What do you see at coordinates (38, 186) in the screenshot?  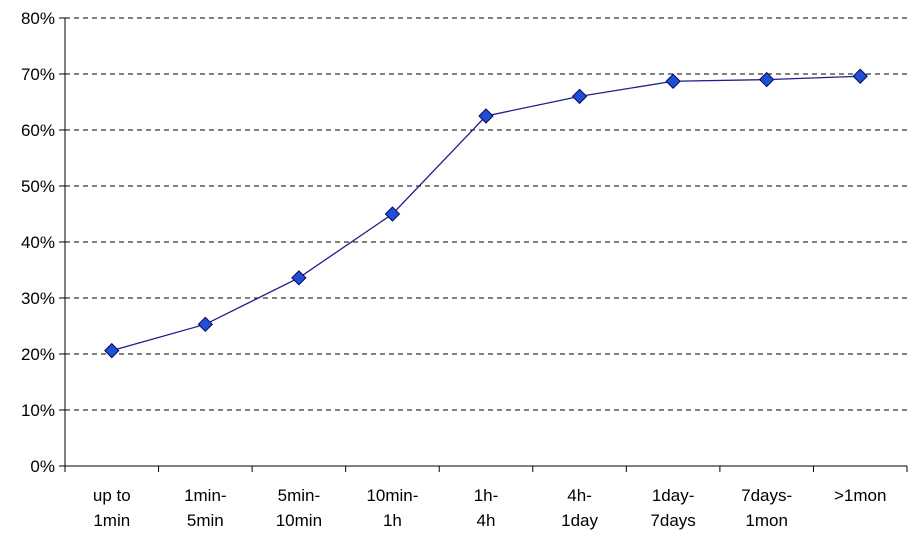 I see `y-tick-label: 50%` at bounding box center [38, 186].